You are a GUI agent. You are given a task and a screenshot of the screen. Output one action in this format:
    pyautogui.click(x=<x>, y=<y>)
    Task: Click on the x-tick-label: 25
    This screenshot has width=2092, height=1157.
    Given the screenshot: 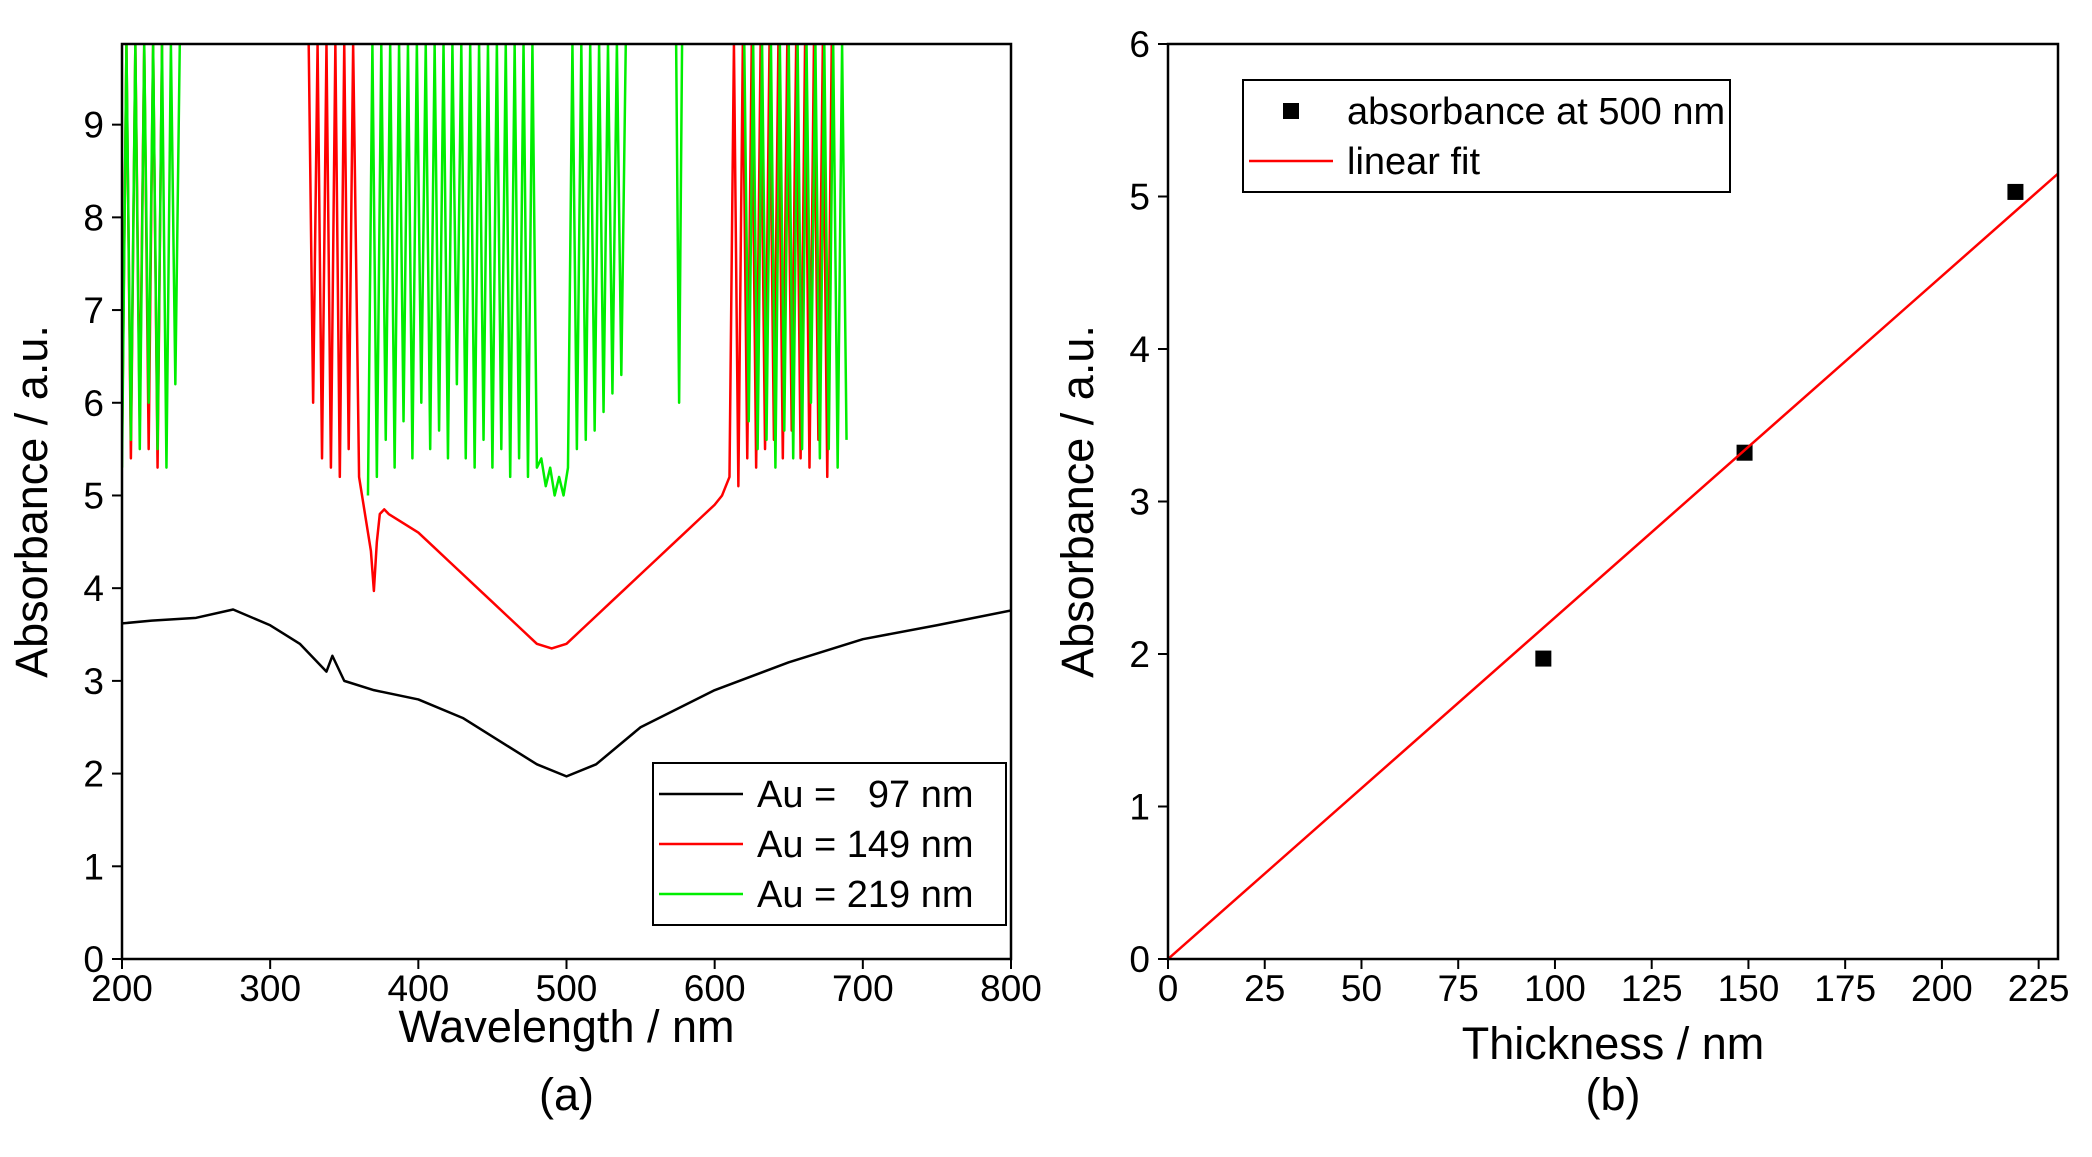 What is the action you would take?
    pyautogui.click(x=1264, y=988)
    